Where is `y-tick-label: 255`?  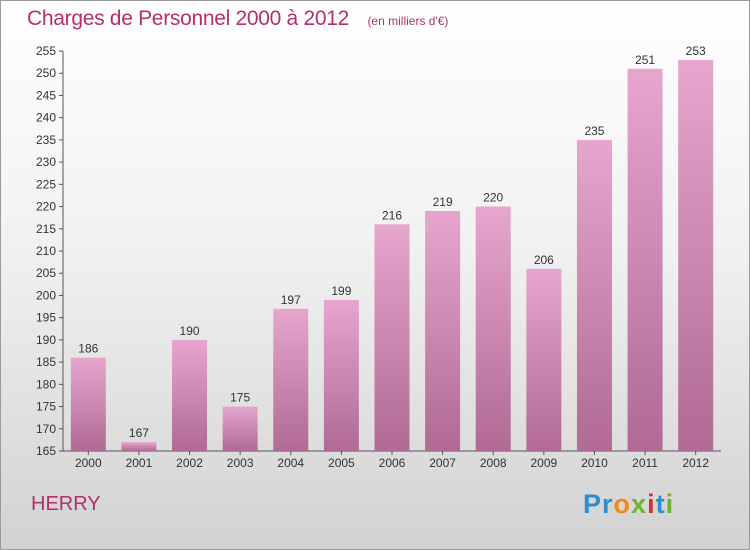 y-tick-label: 255 is located at coordinates (46, 51).